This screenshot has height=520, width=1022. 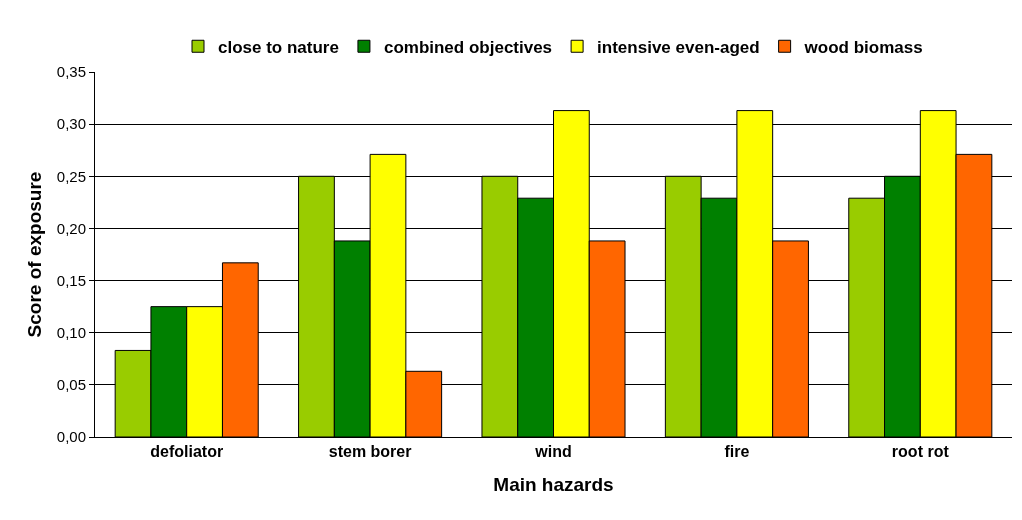 I want to click on y-tick-label: 0,30, so click(x=71, y=124).